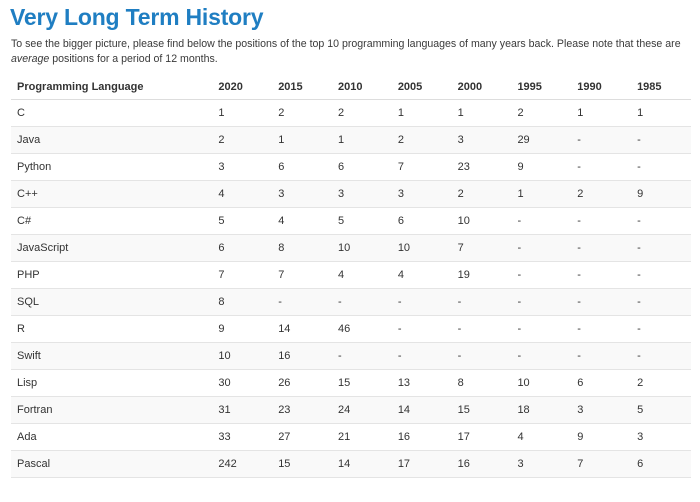 The height and width of the screenshot is (502, 700). What do you see at coordinates (112, 87) in the screenshot?
I see `column-header-language: Programming Language` at bounding box center [112, 87].